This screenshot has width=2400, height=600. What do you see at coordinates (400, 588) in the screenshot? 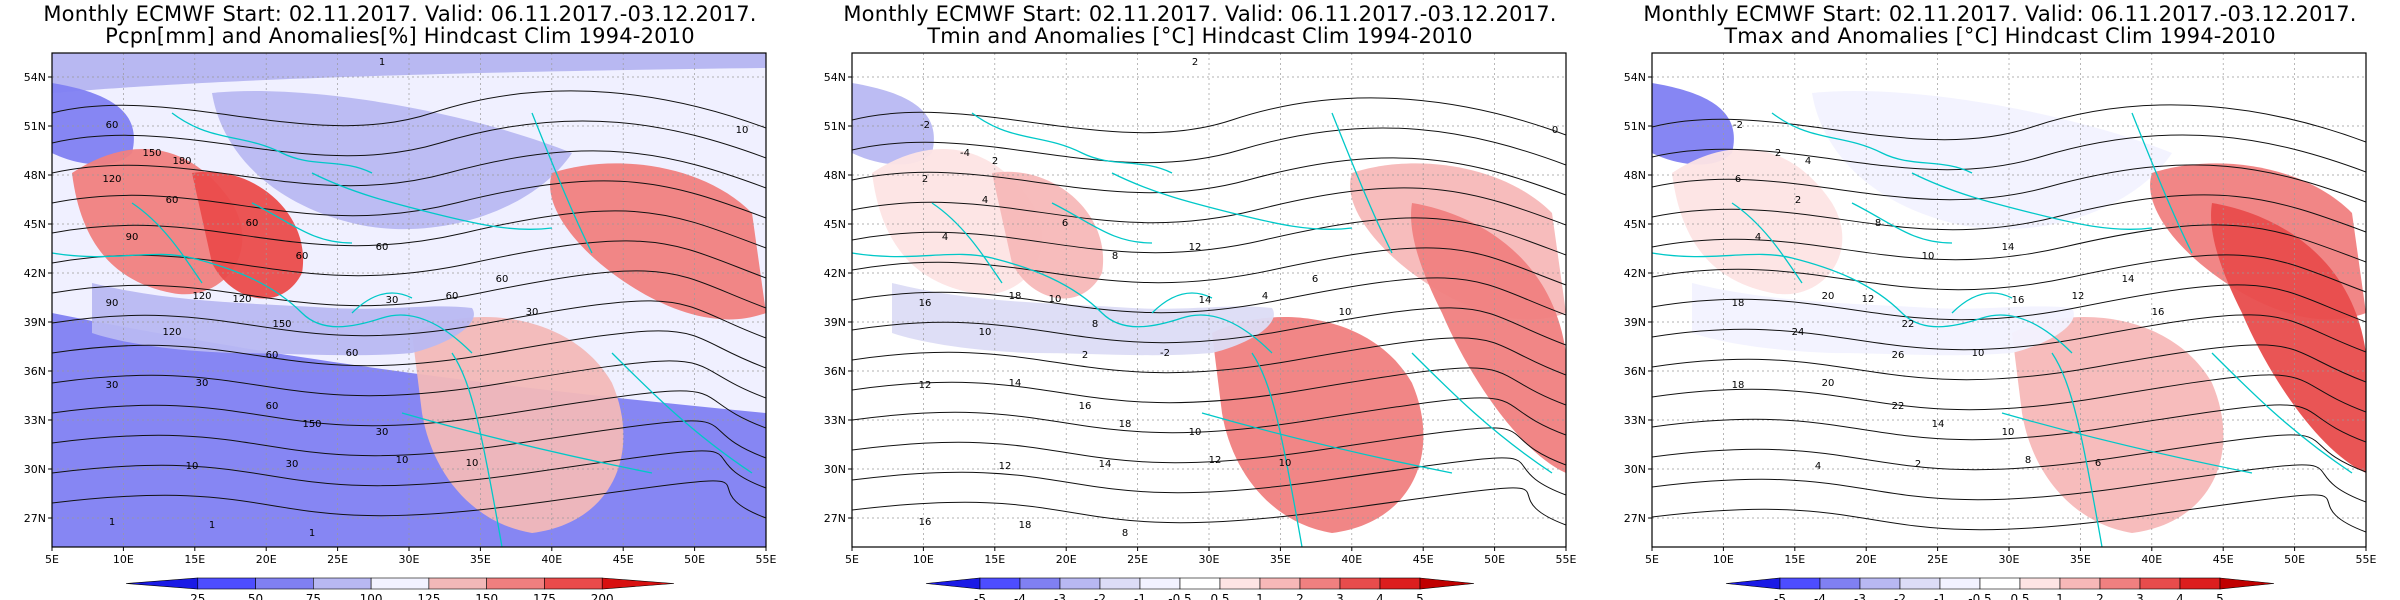
I see `colorbar: 25 50 75 100 125 150 175 200` at bounding box center [400, 588].